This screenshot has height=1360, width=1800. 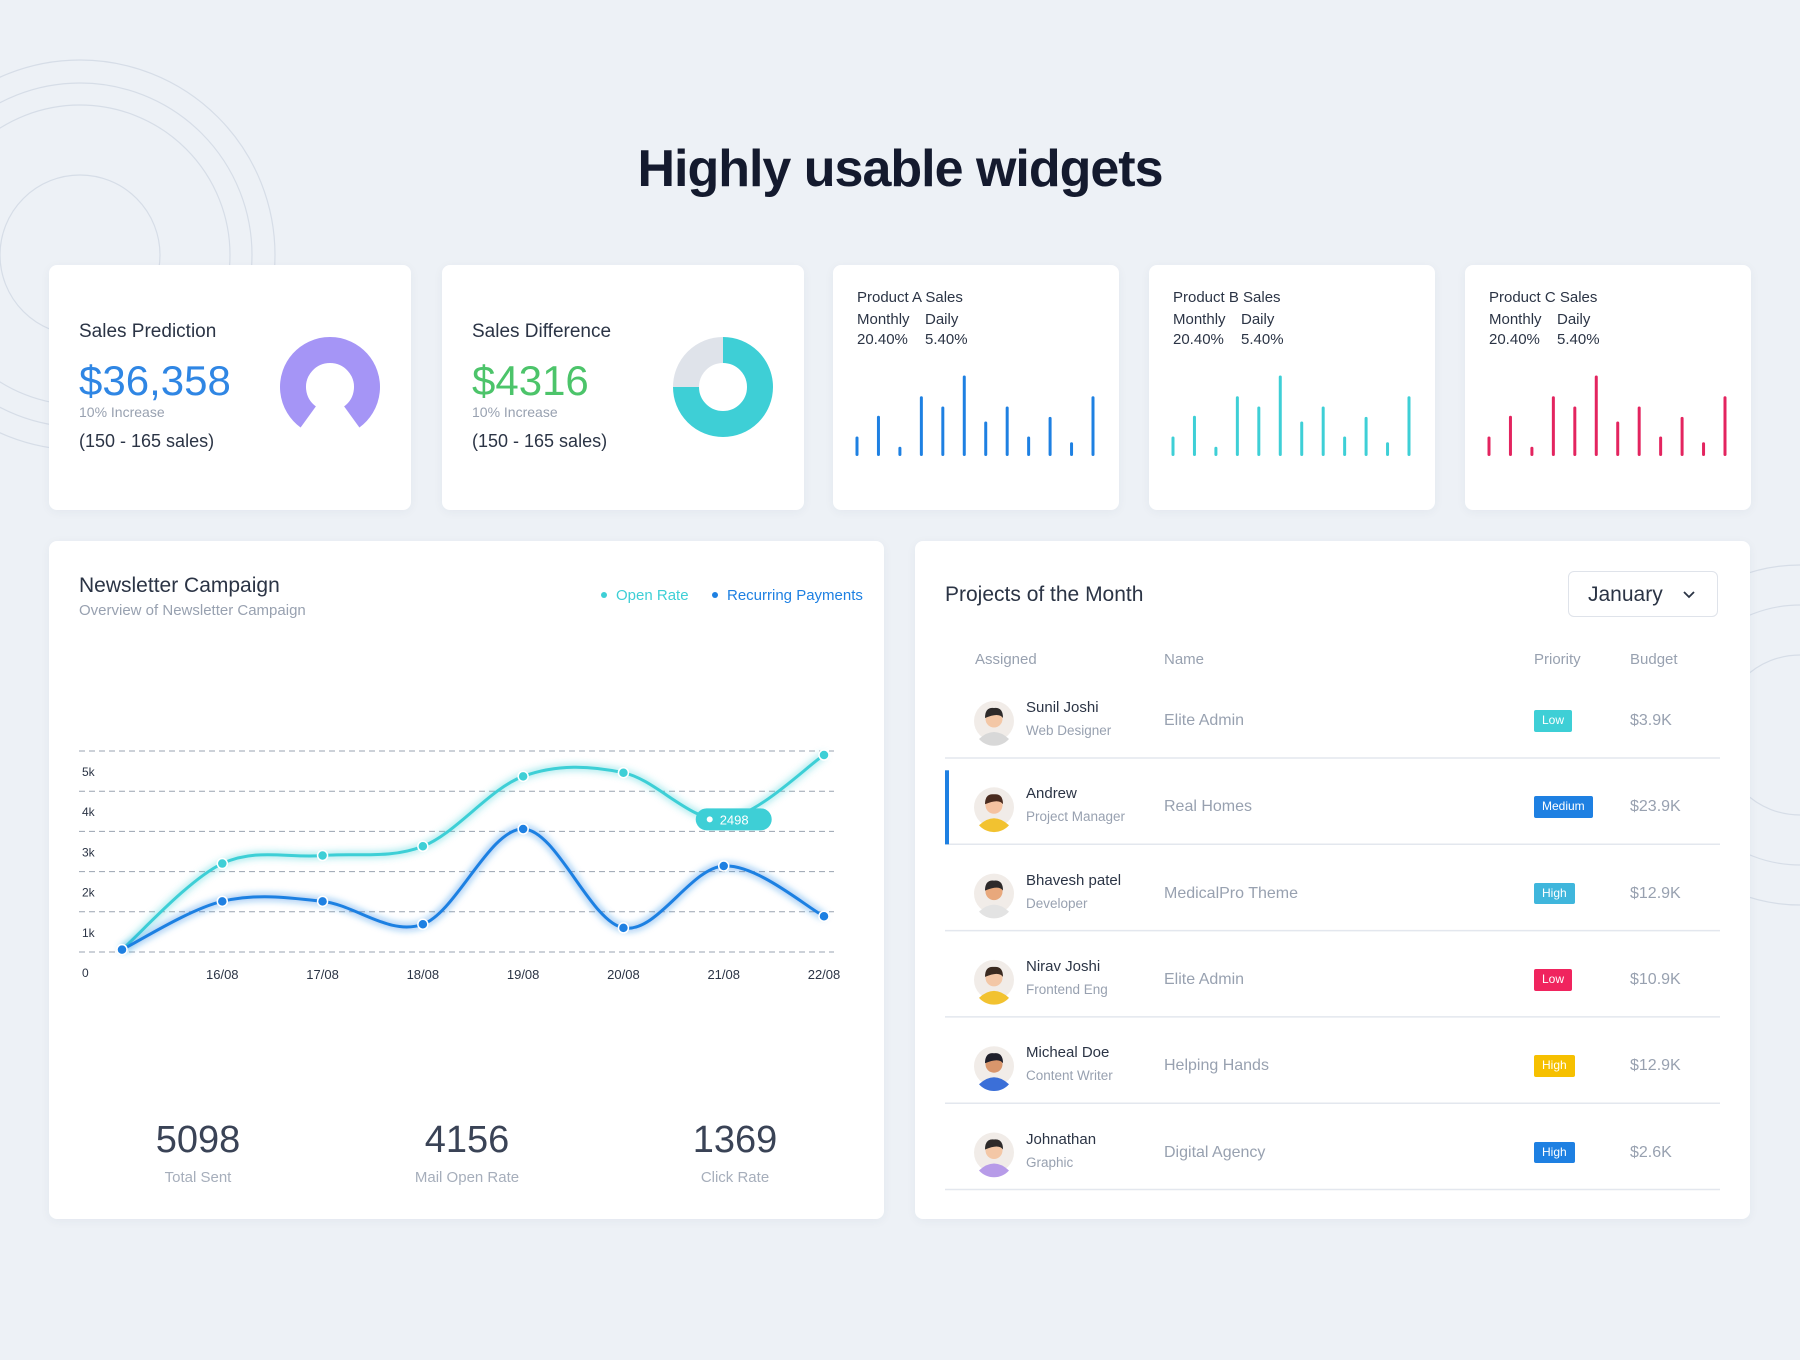 I want to click on dropdown-value: January, so click(x=1625, y=594).